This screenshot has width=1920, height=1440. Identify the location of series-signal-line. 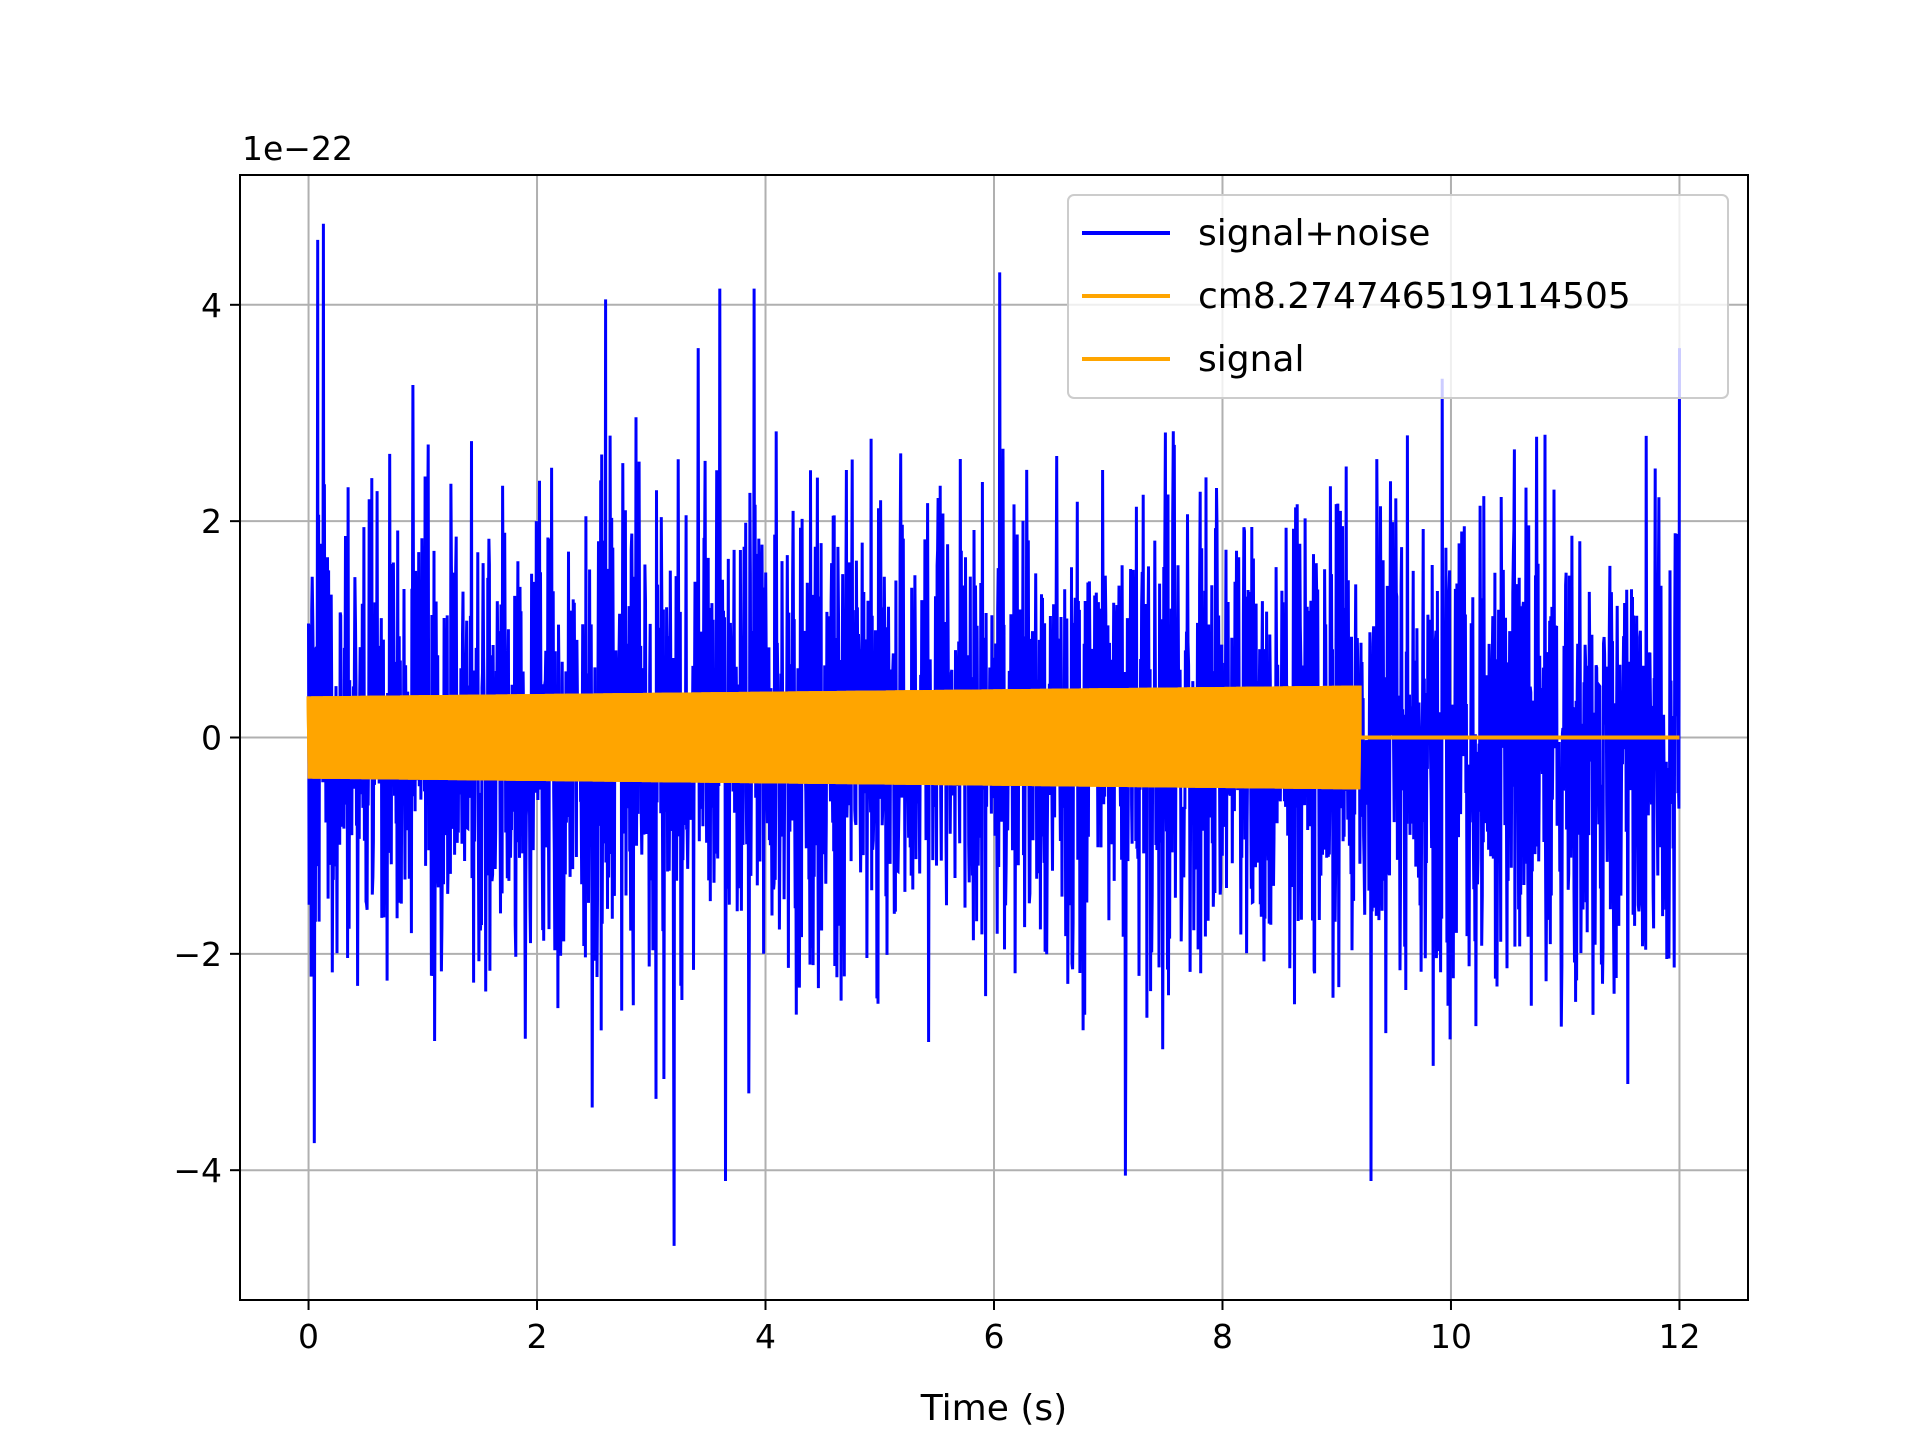
(993, 737).